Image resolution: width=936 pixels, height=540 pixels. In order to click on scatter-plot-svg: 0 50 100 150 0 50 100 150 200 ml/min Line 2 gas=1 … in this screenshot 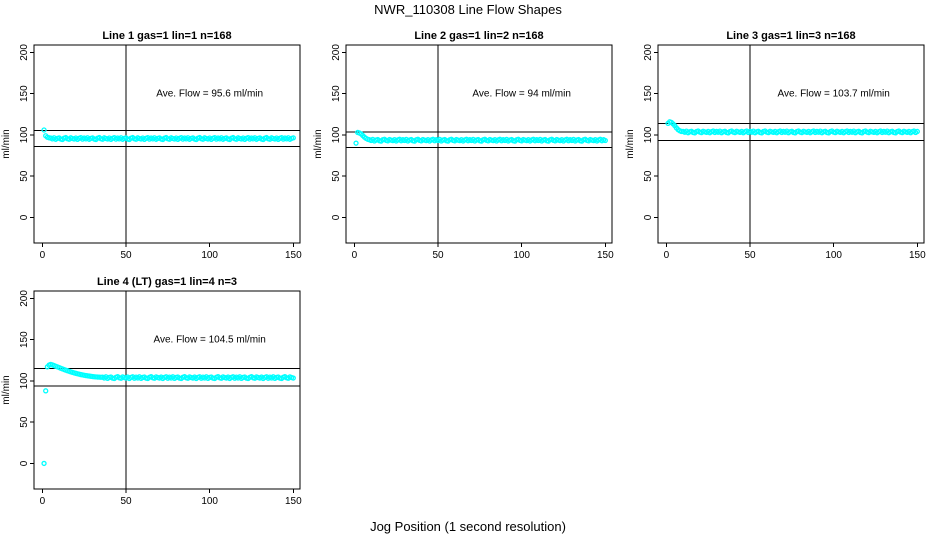, I will do `click(463, 145)`.